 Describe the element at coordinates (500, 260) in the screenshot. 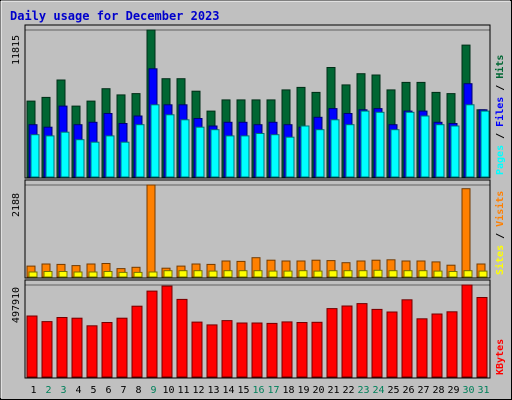

I see `legend-sites: Sites` at that location.